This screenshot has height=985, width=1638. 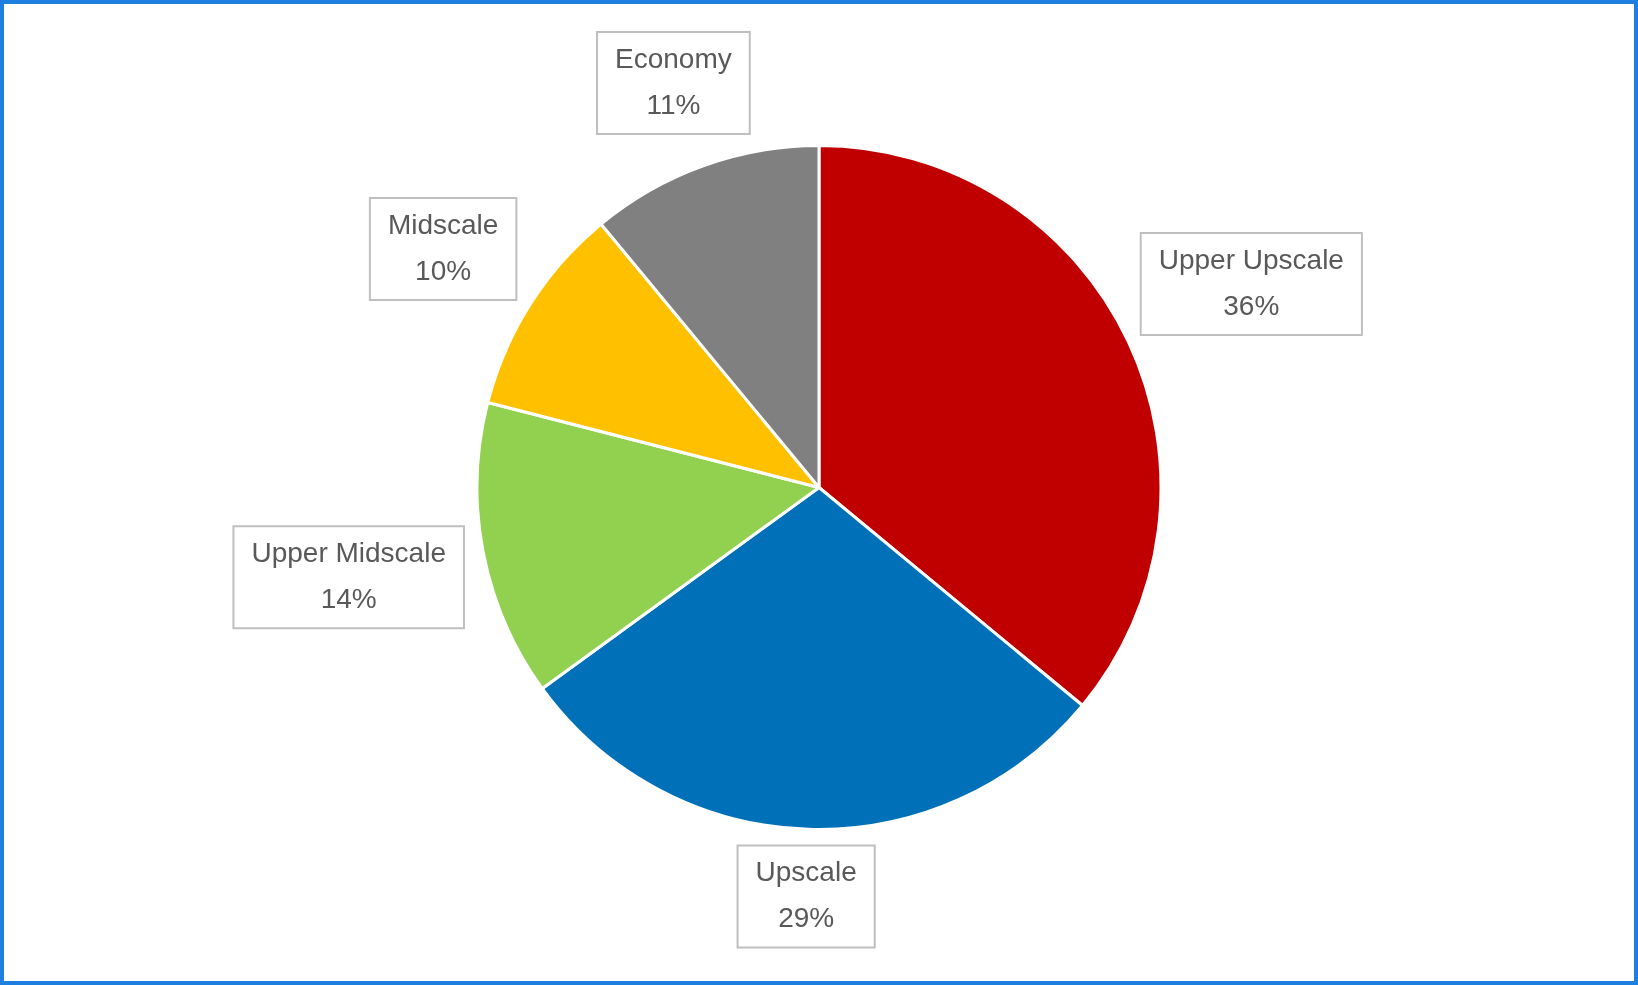 I want to click on slice-label: Economy, so click(x=673, y=58).